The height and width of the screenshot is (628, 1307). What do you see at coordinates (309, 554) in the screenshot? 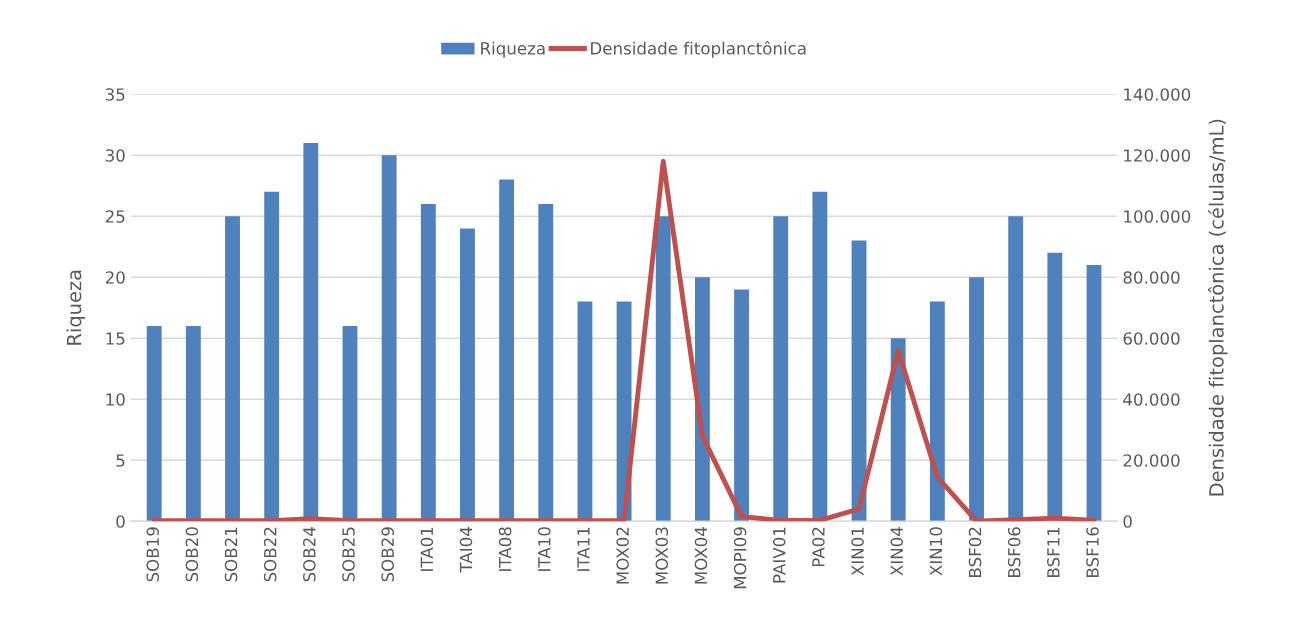
I see `x-tick-label: SOB24` at bounding box center [309, 554].